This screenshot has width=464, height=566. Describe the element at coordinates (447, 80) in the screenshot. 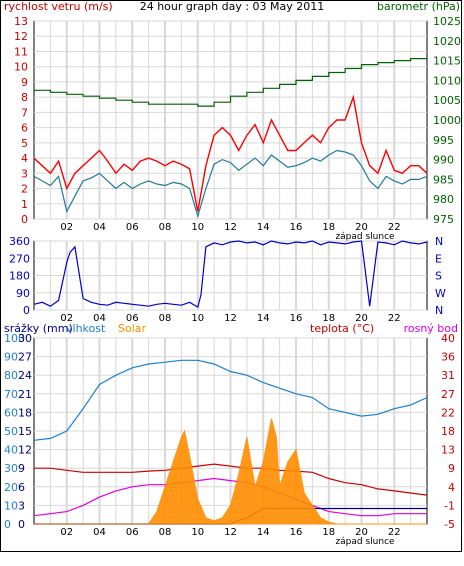

I see `pressure-tick-label-1010: 1010` at that location.